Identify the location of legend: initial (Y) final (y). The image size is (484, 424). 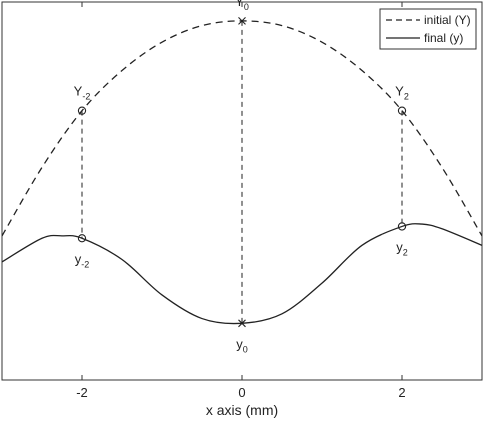
(428, 29).